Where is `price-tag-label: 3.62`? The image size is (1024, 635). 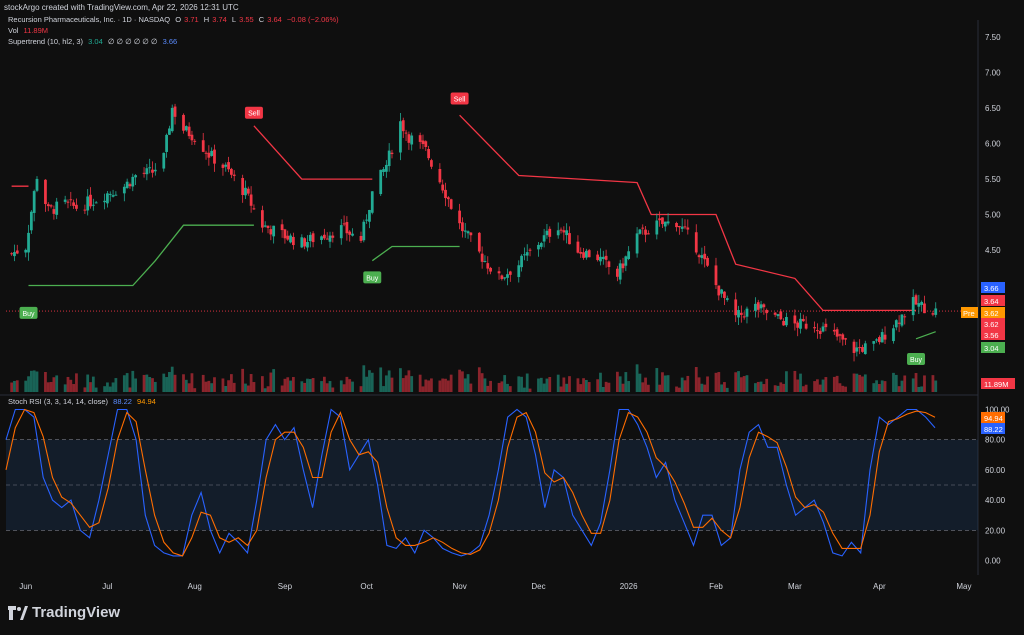 price-tag-label: 3.62 is located at coordinates (991, 313).